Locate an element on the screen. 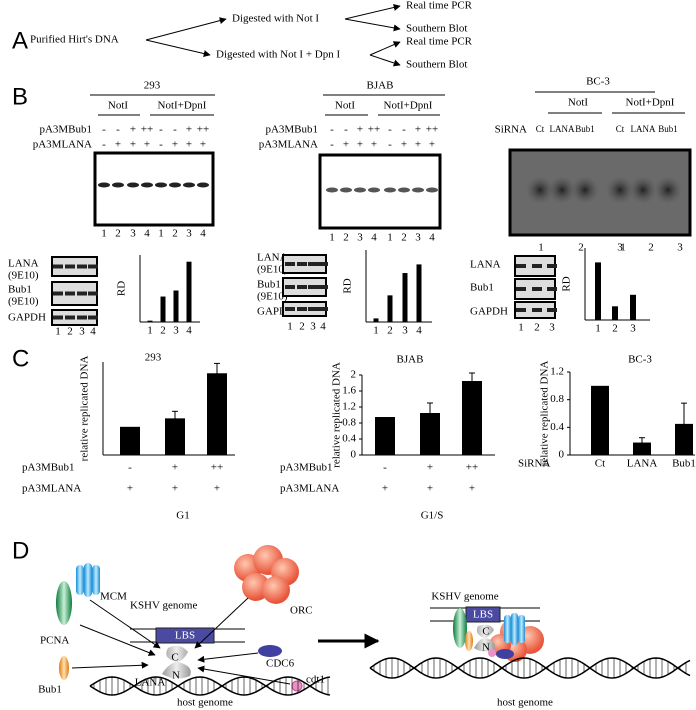  label: SiRNA is located at coordinates (511, 130).